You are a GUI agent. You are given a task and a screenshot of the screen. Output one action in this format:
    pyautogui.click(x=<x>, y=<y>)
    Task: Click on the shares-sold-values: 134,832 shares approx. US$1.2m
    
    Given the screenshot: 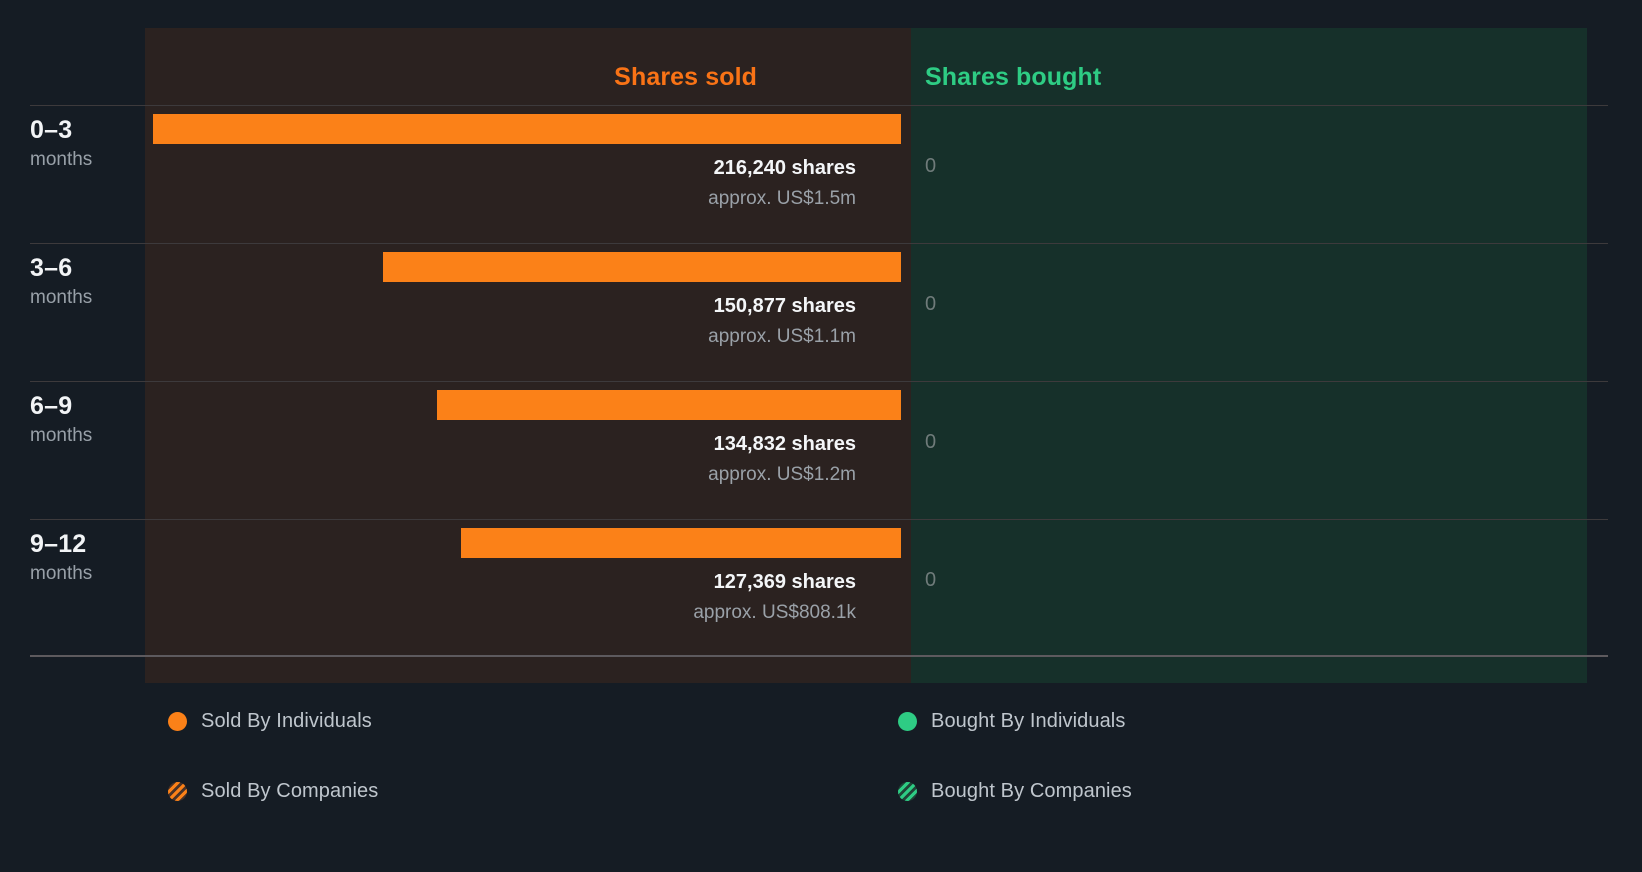 What is the action you would take?
    pyautogui.click(x=782, y=460)
    